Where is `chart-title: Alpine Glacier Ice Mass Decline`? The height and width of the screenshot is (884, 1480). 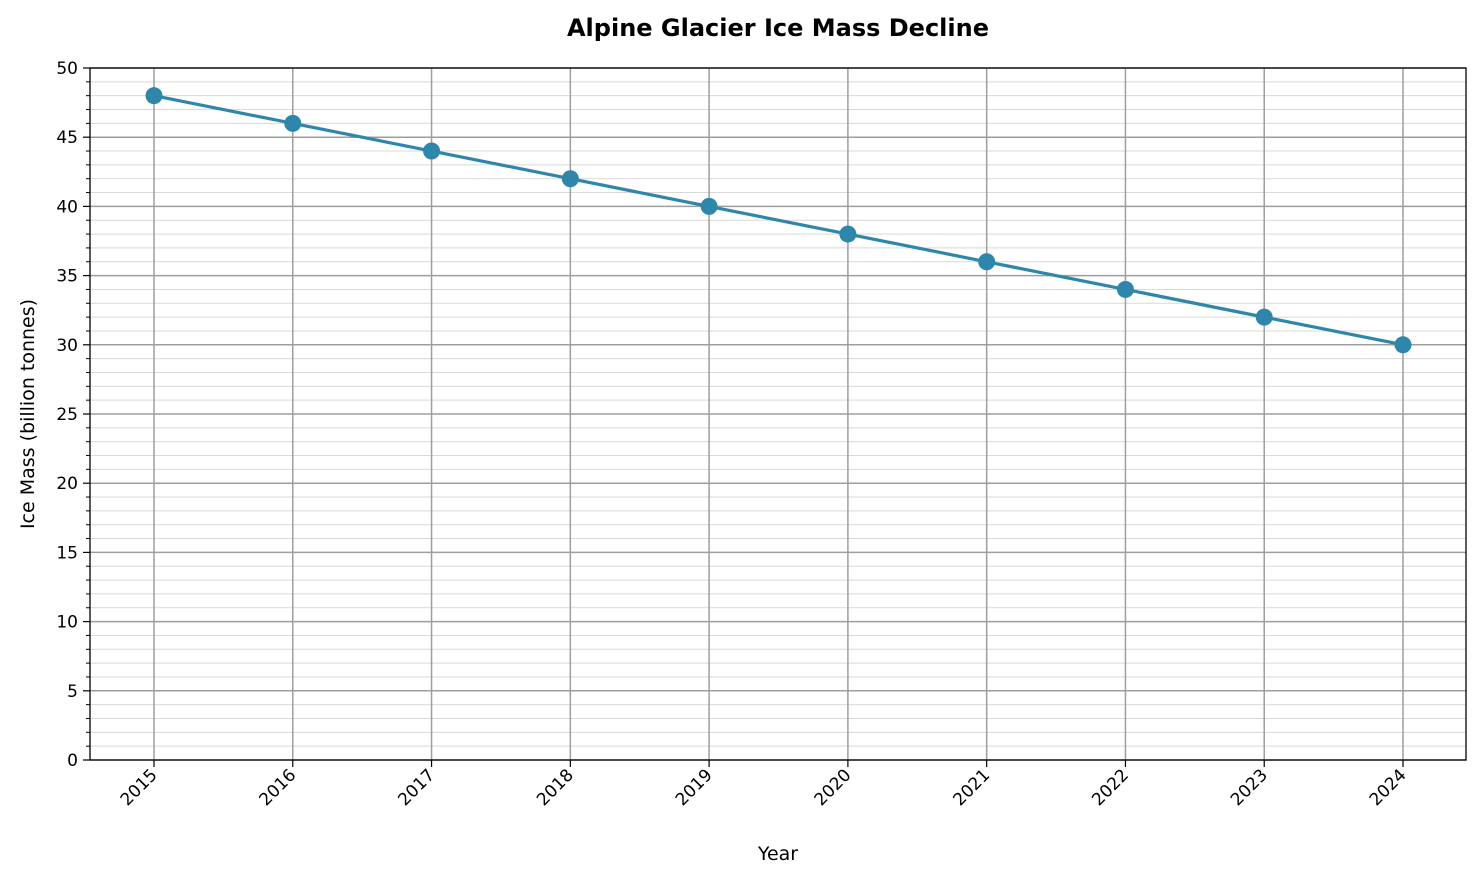 chart-title: Alpine Glacier Ice Mass Decline is located at coordinates (778, 28).